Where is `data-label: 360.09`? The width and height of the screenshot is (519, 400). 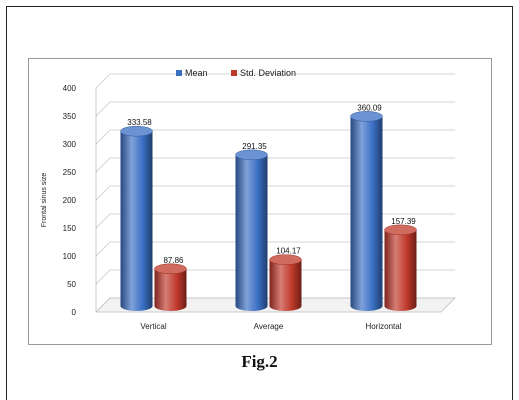
data-label: 360.09 is located at coordinates (369, 107).